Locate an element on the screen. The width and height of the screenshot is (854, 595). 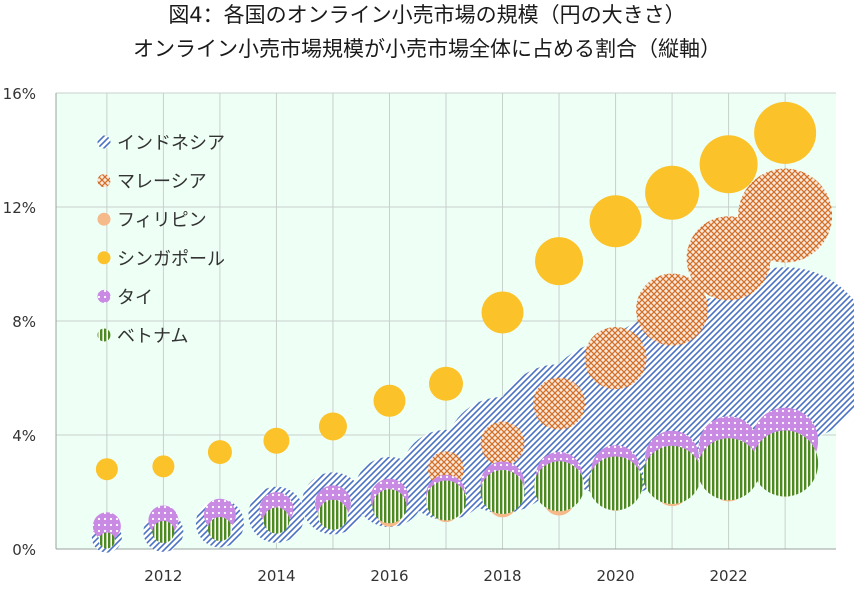
x-tick-label: 2022 is located at coordinates (729, 576).